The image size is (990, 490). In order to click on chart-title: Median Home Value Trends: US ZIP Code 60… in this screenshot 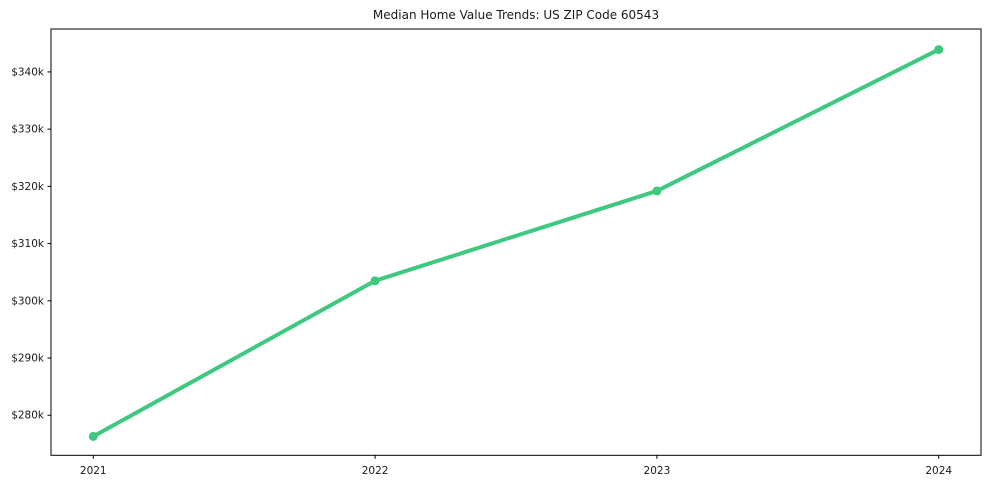, I will do `click(516, 15)`.